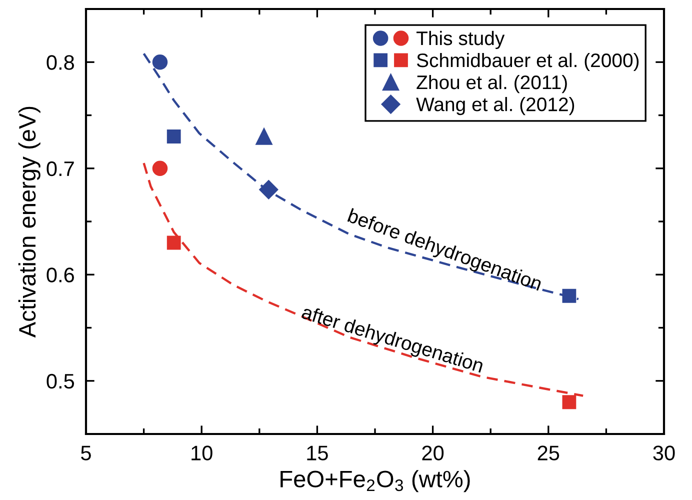 The image size is (692, 500). I want to click on y-tick-label: 0.7, so click(60, 168).